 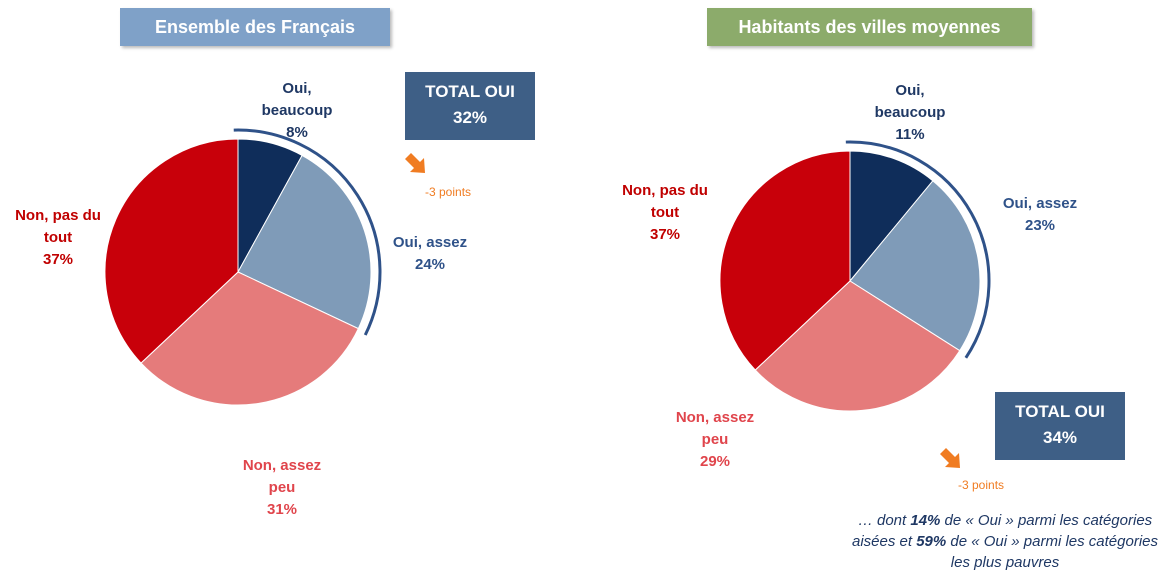 I want to click on value-label: 11%, so click(x=910, y=134).